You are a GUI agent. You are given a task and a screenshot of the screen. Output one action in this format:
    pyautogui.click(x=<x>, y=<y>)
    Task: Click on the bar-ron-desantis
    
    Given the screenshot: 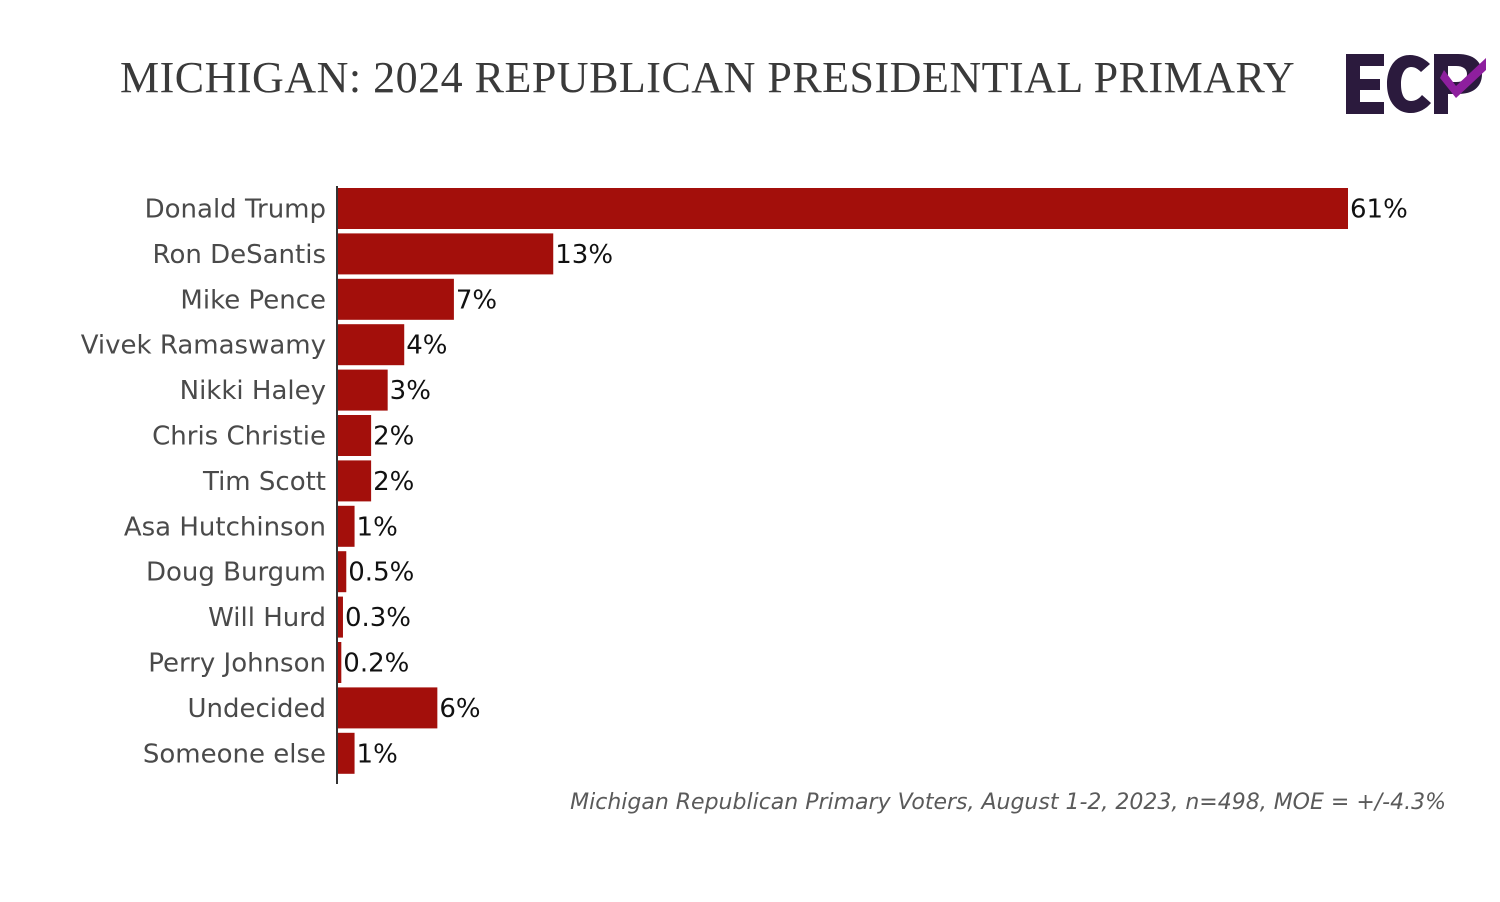 What is the action you would take?
    pyautogui.click(x=446, y=254)
    